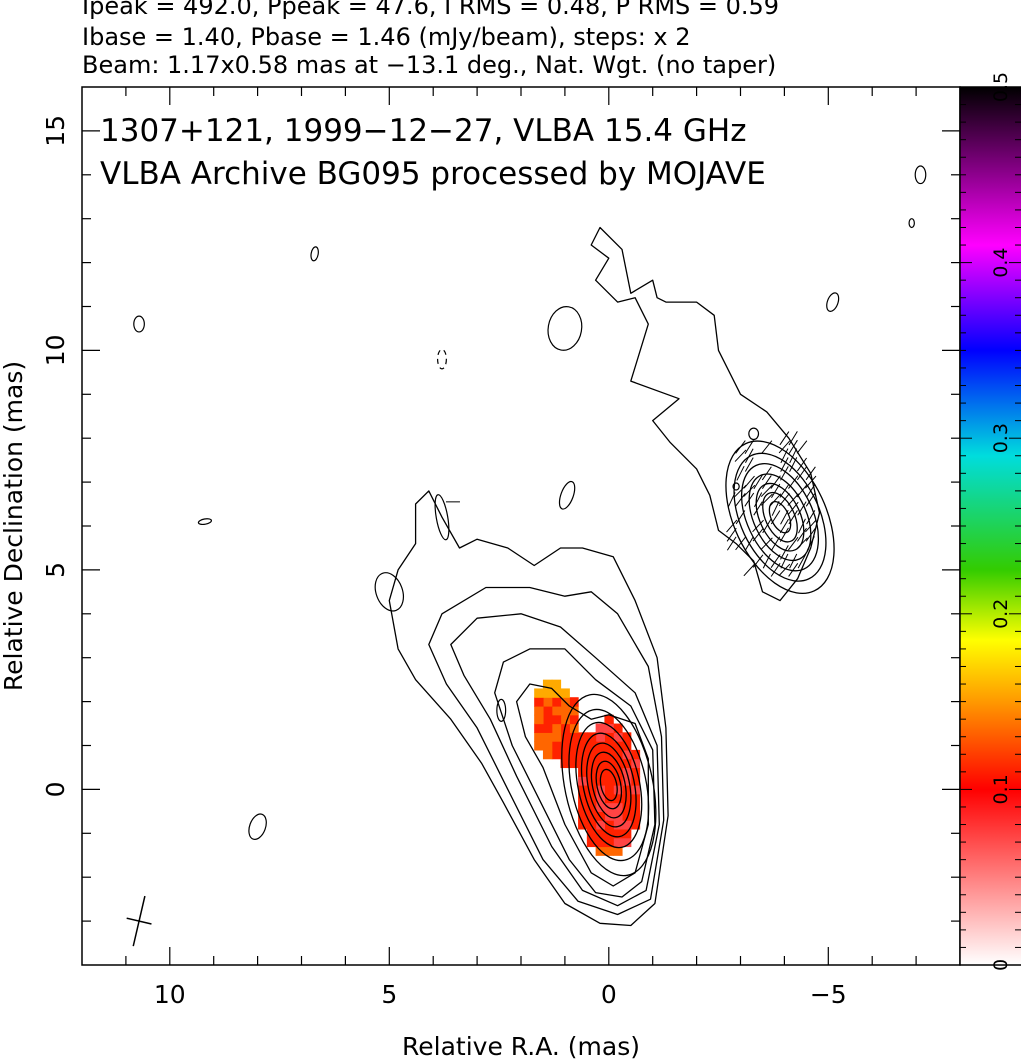 The image size is (1021, 1060). What do you see at coordinates (609, 994) in the screenshot?
I see `x-tick-label: 0` at bounding box center [609, 994].